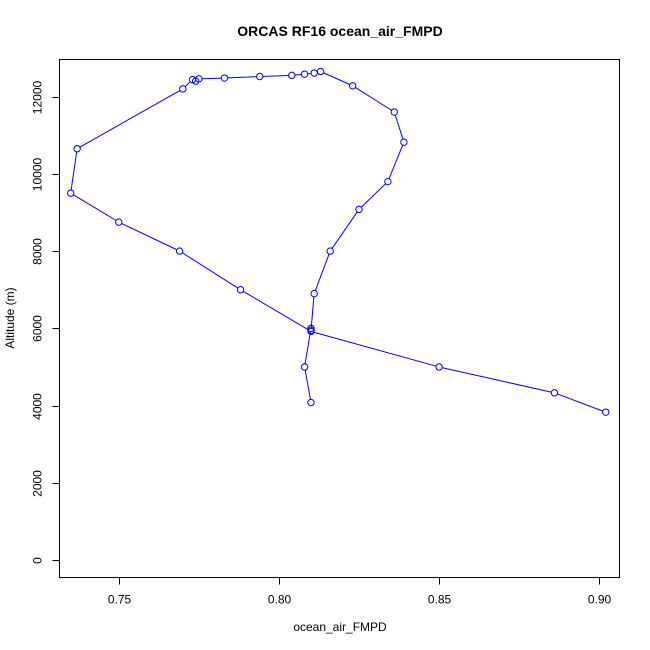 The height and width of the screenshot is (650, 650). What do you see at coordinates (339, 31) in the screenshot?
I see `chart-title: ORCAS RF16 ocean_air_FMPD` at bounding box center [339, 31].